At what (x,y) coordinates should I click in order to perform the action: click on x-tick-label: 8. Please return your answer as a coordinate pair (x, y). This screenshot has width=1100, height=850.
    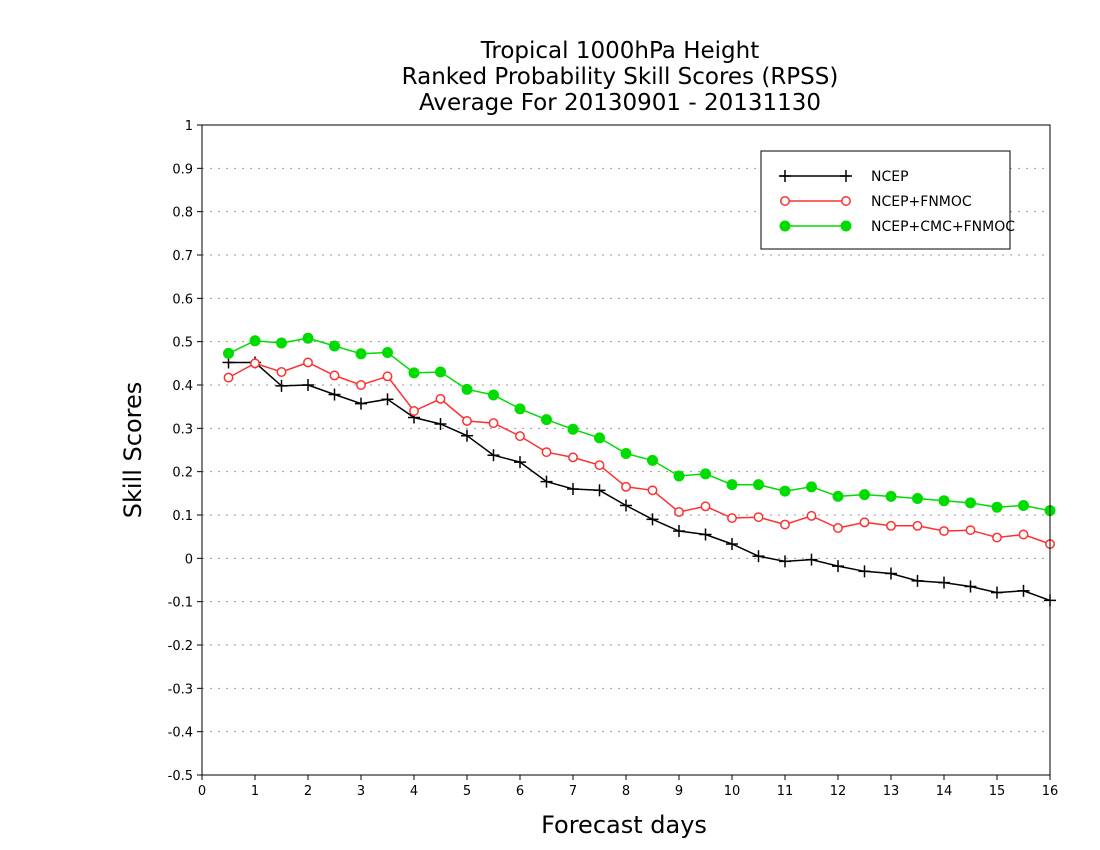
    Looking at the image, I should click on (626, 791).